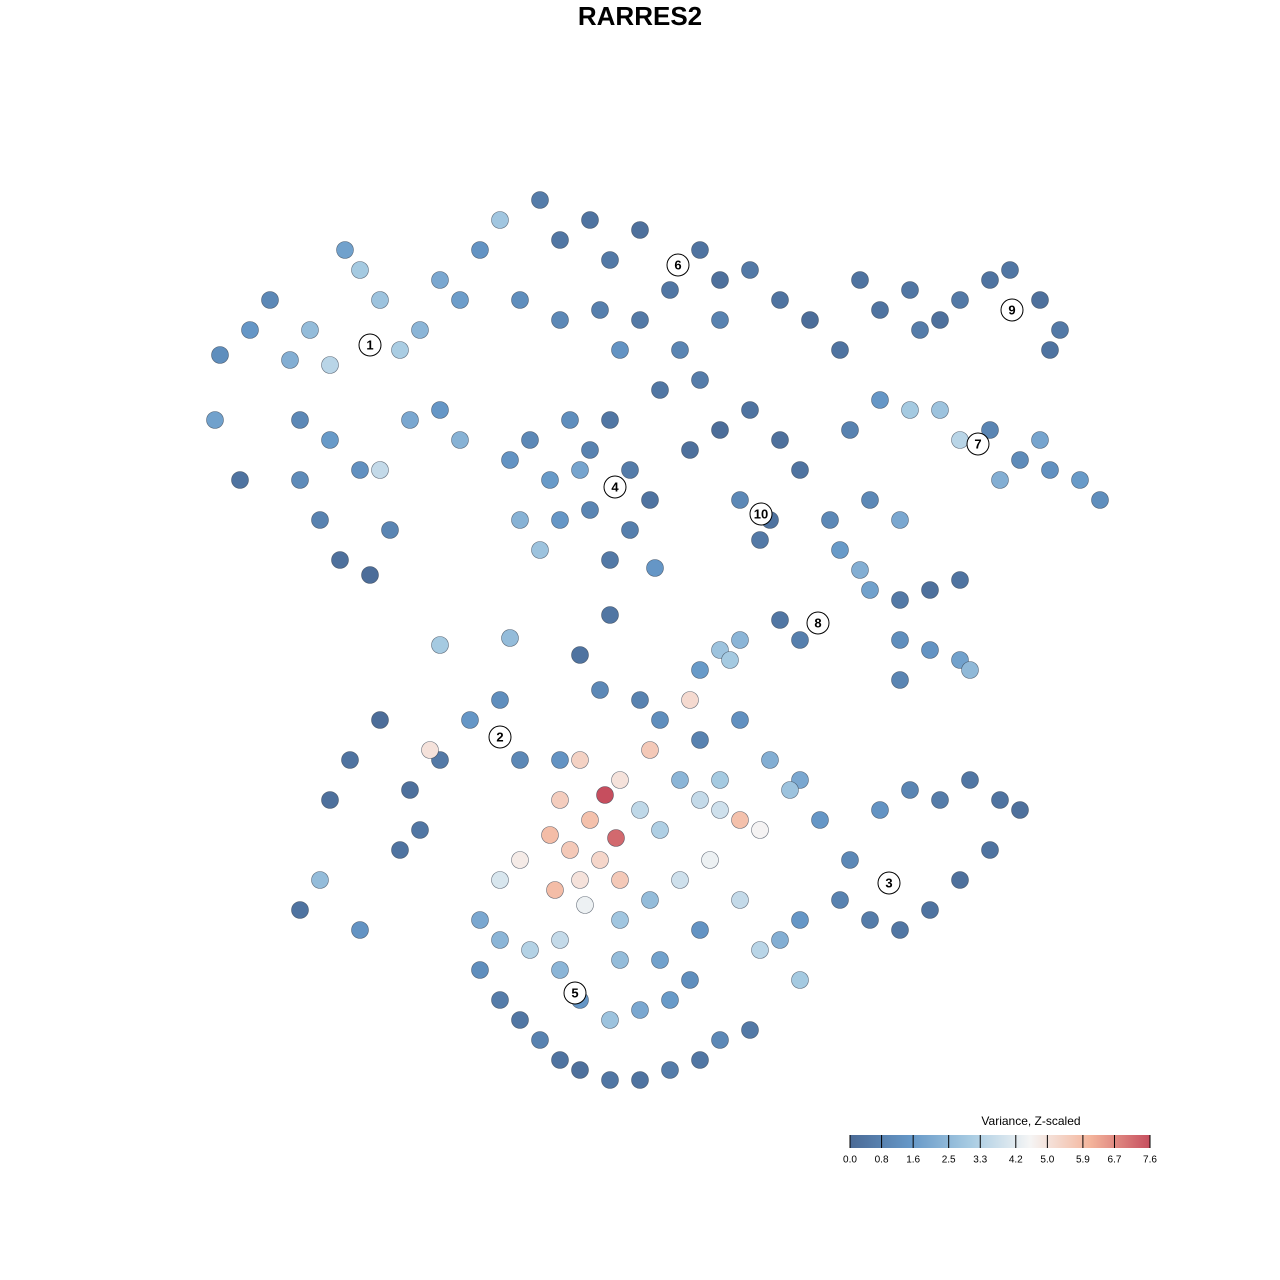 The image size is (1280, 1280). I want to click on colorbar-tick-label: 6.7, so click(1115, 1160).